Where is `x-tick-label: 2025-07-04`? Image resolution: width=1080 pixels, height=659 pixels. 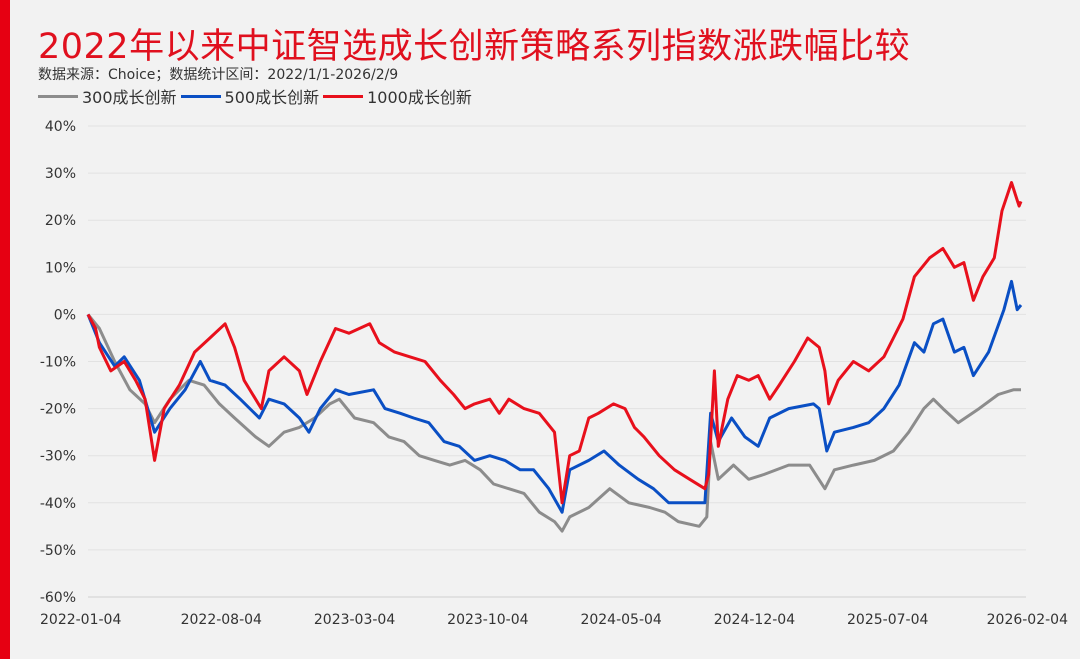
x-tick-label: 2025-07-04 is located at coordinates (887, 620).